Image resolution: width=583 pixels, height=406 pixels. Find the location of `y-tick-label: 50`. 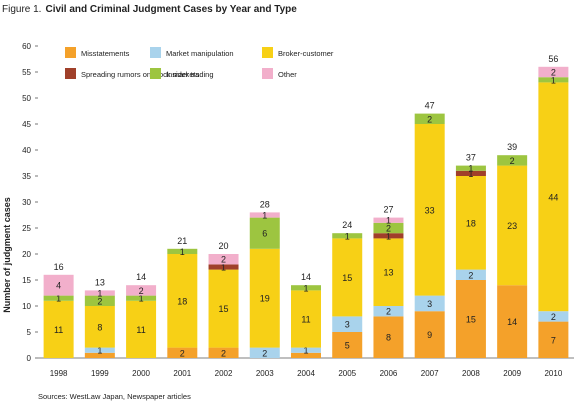

y-tick-label: 50 is located at coordinates (26, 98).